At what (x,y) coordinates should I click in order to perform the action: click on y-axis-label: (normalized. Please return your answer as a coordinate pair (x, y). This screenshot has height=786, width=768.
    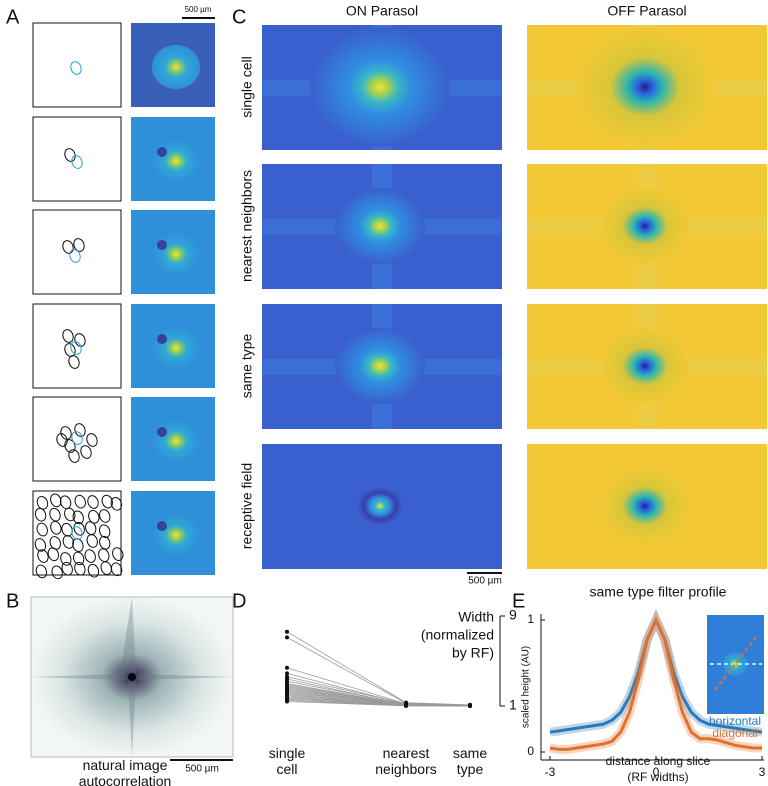
    Looking at the image, I should click on (457, 635).